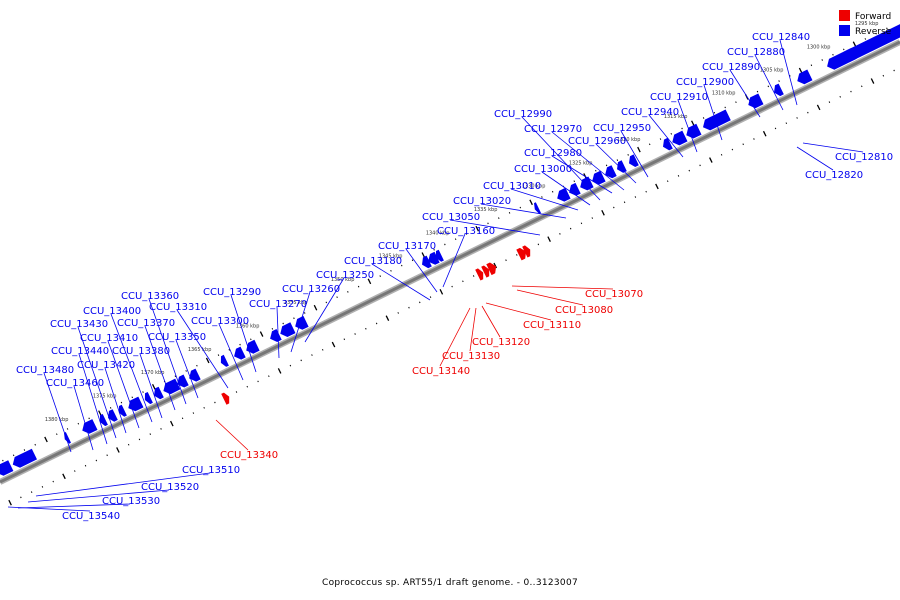  Describe the element at coordinates (441, 371) in the screenshot. I see `gene-label: CCU_13140` at that location.